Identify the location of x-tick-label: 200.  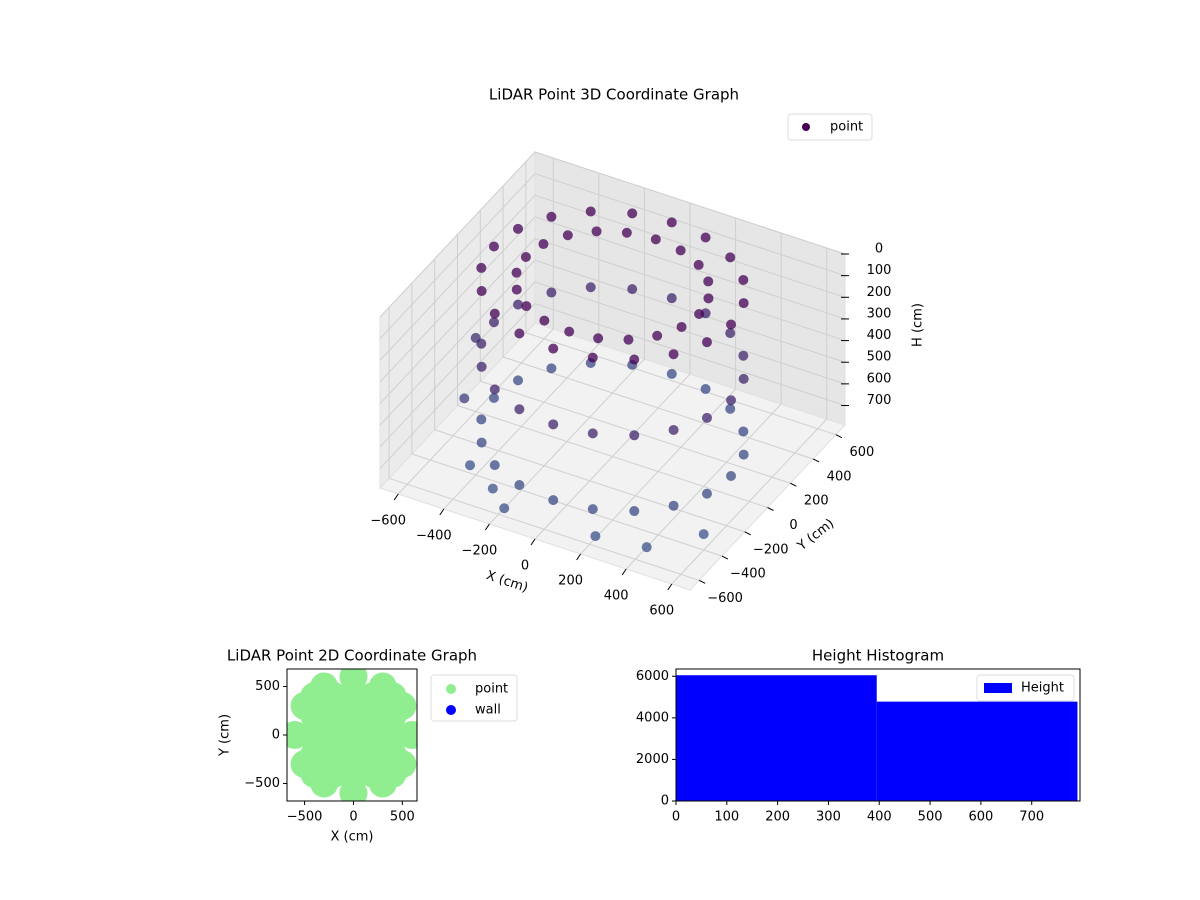
(570, 581).